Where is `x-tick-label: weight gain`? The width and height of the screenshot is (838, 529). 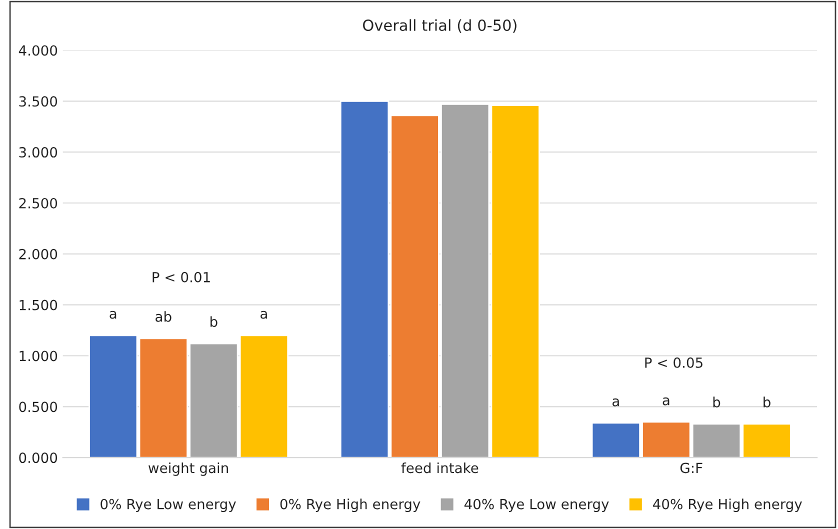
x-tick-label: weight gain is located at coordinates (188, 469).